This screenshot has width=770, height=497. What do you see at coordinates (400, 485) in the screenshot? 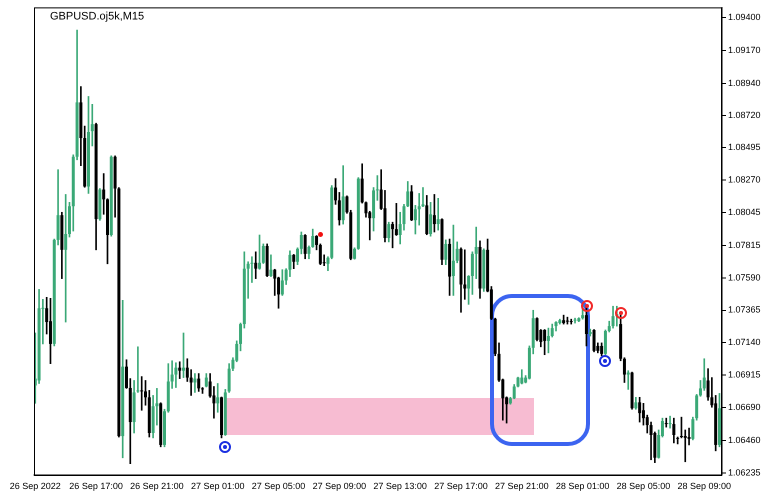
I see `x-tick-label: 27 Sep 13:00` at bounding box center [400, 485].